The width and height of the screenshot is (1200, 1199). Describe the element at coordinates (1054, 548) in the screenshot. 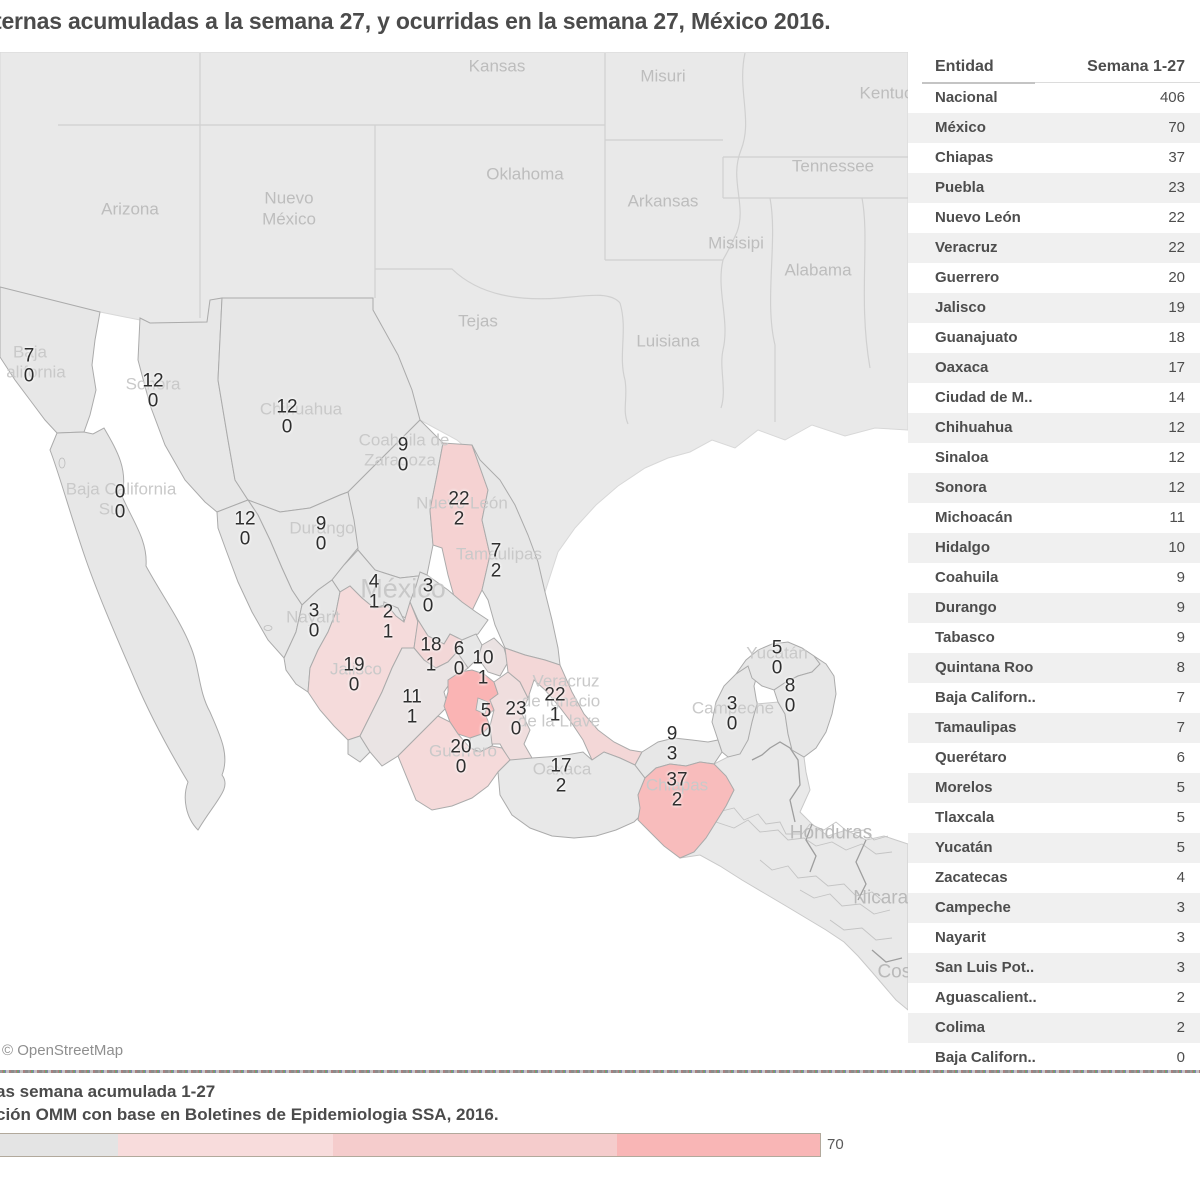

I see `table-row: Hidalgo 10` at that location.